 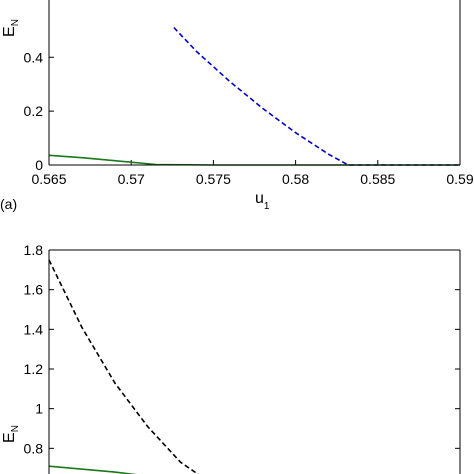 I want to click on panel-a-x-tick-label: 0.58, so click(x=295, y=179).